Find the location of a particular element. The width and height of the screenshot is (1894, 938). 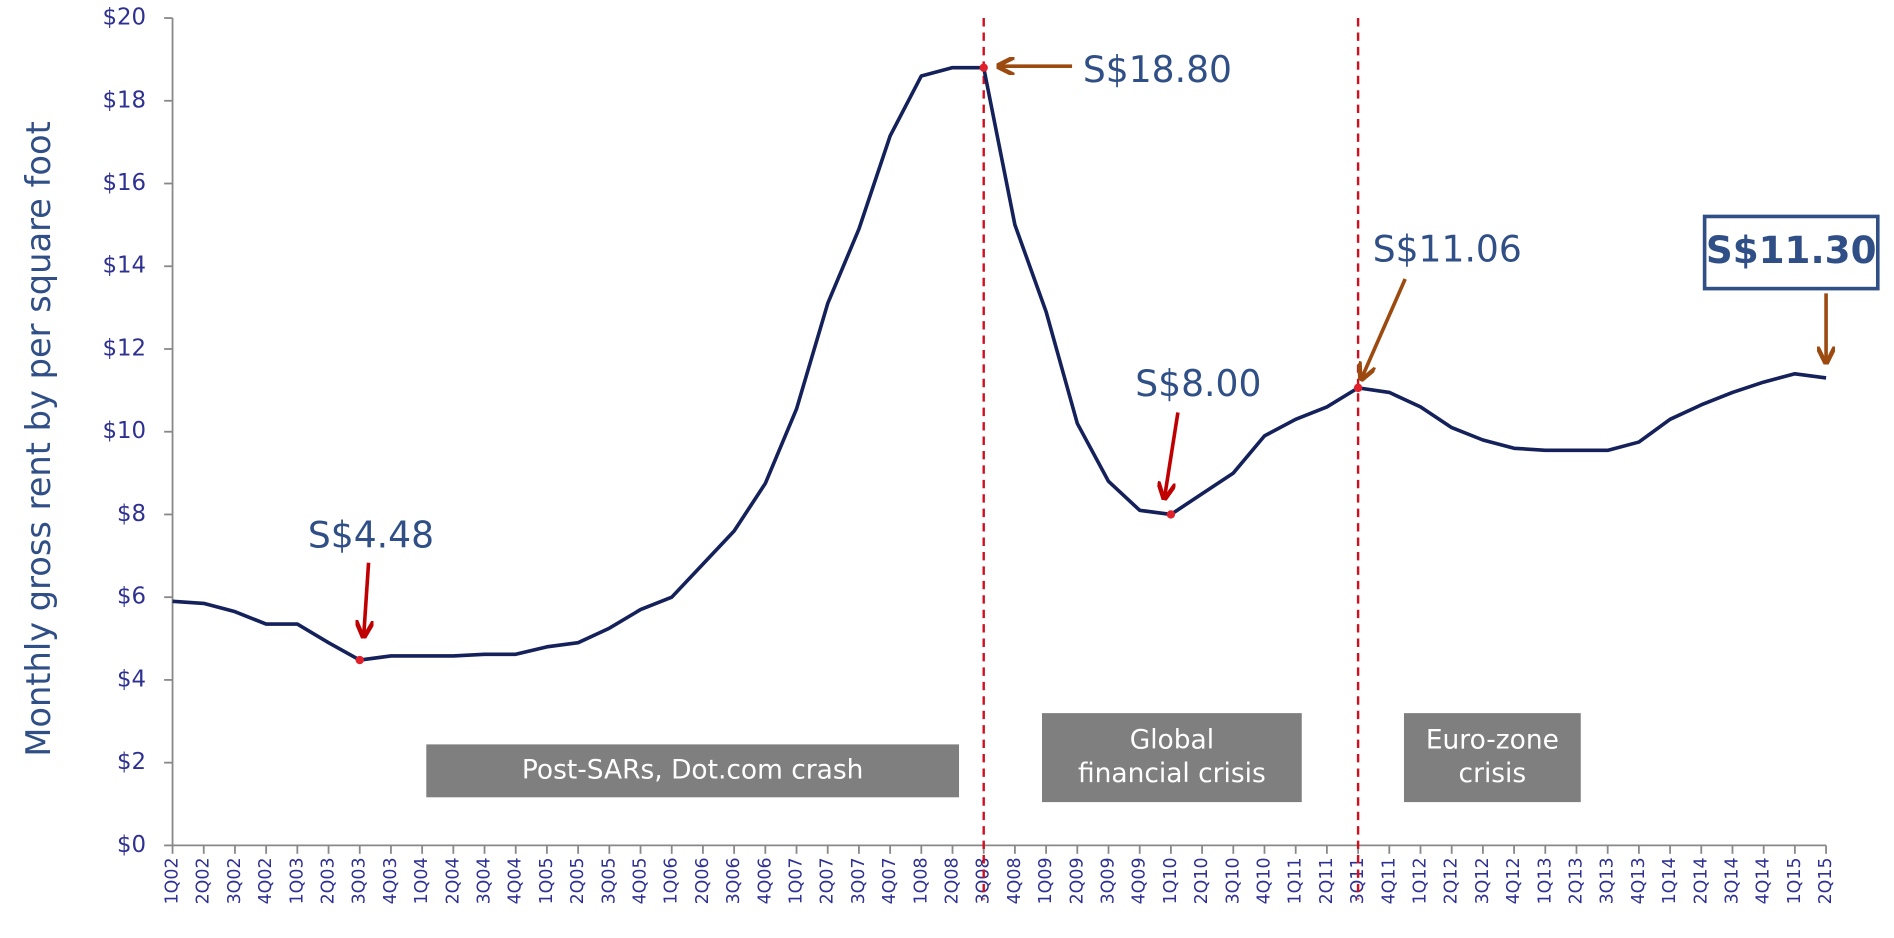

x-tick-label: 4Q02 is located at coordinates (266, 880).